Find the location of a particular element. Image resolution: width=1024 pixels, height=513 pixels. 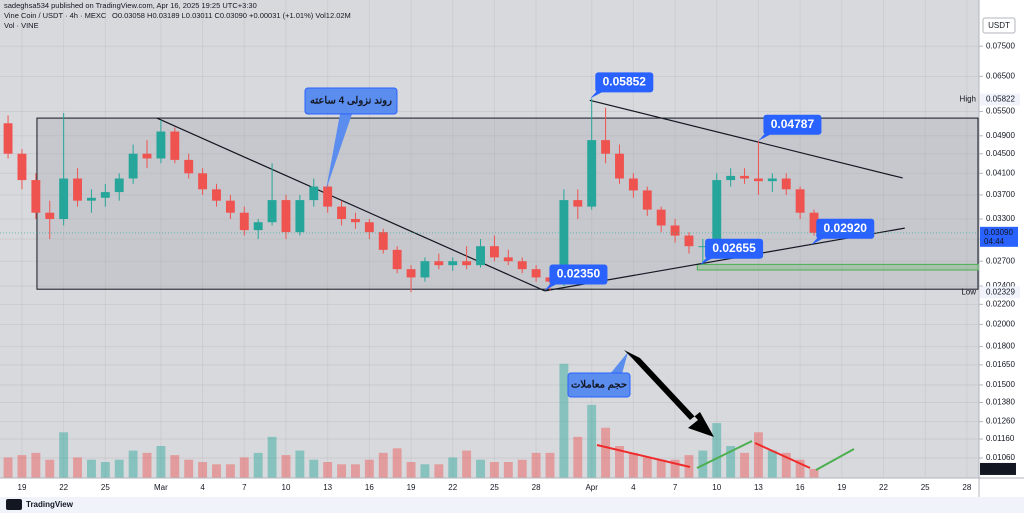

symbol: Vine Coin / USDT · 4h · MEXC is located at coordinates (55, 15).